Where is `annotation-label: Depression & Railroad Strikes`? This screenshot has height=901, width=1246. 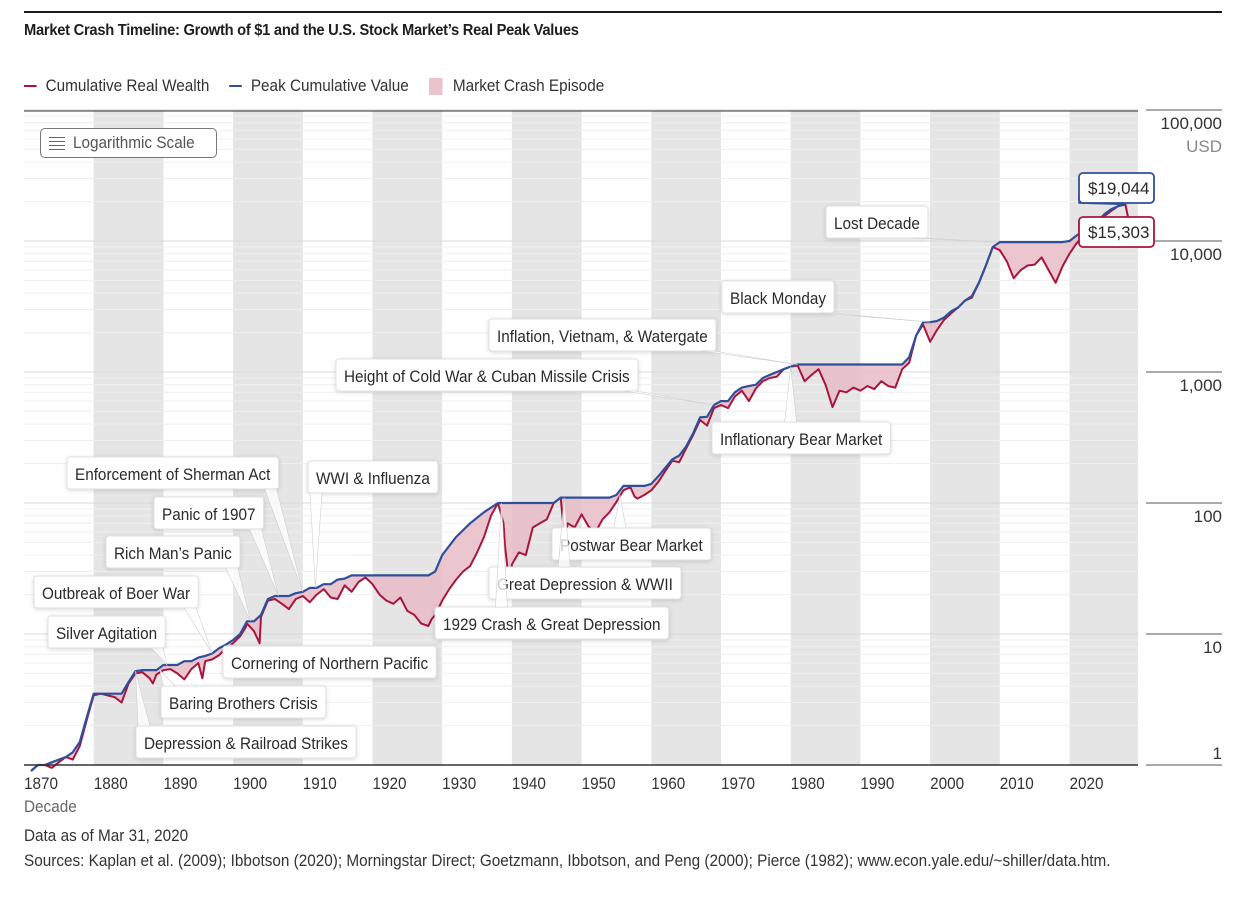 annotation-label: Depression & Railroad Strikes is located at coordinates (246, 743).